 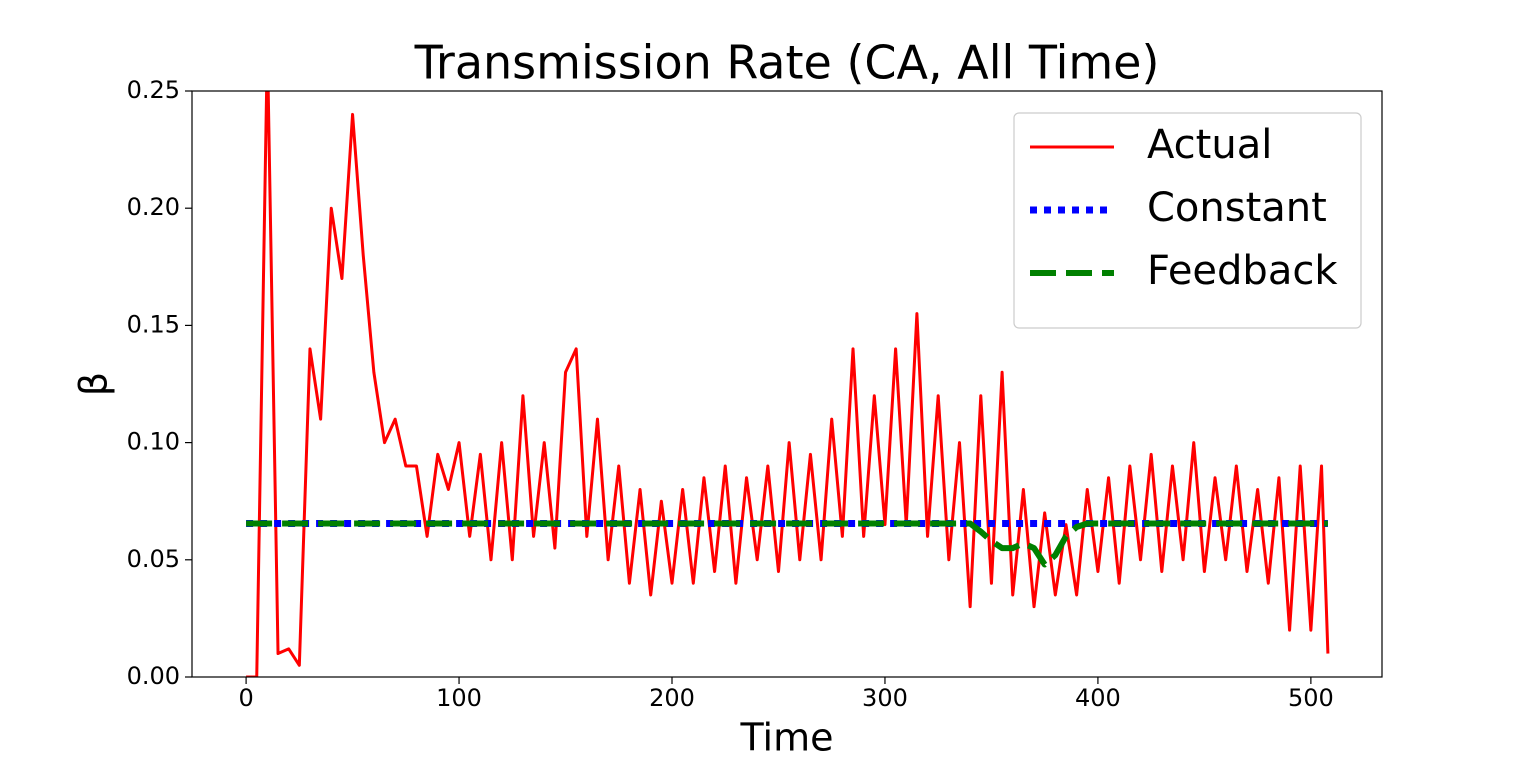 What do you see at coordinates (1237, 208) in the screenshot?
I see `legend-label: Constant` at bounding box center [1237, 208].